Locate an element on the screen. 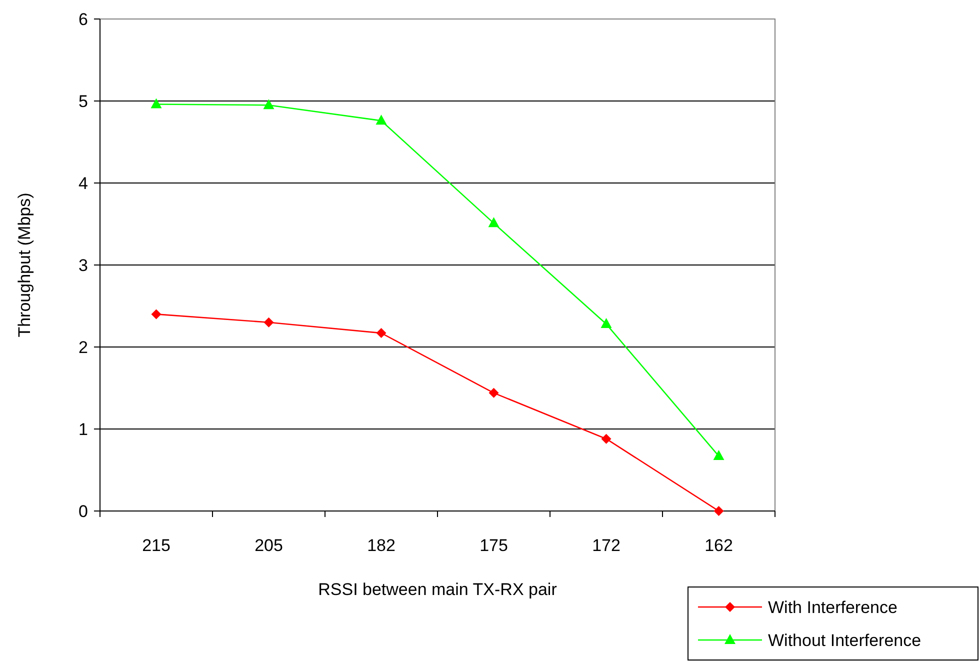 The height and width of the screenshot is (661, 980). y-tick-label: 6 is located at coordinates (83, 19).